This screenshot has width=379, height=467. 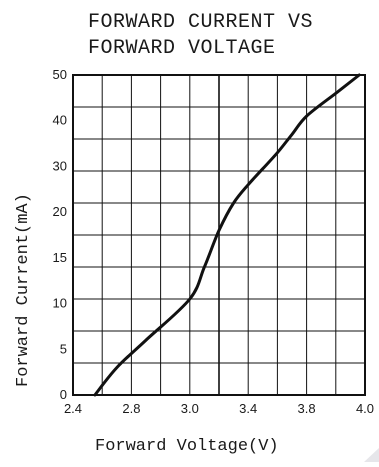 I want to click on y-tick-label: 30, so click(x=60, y=165).